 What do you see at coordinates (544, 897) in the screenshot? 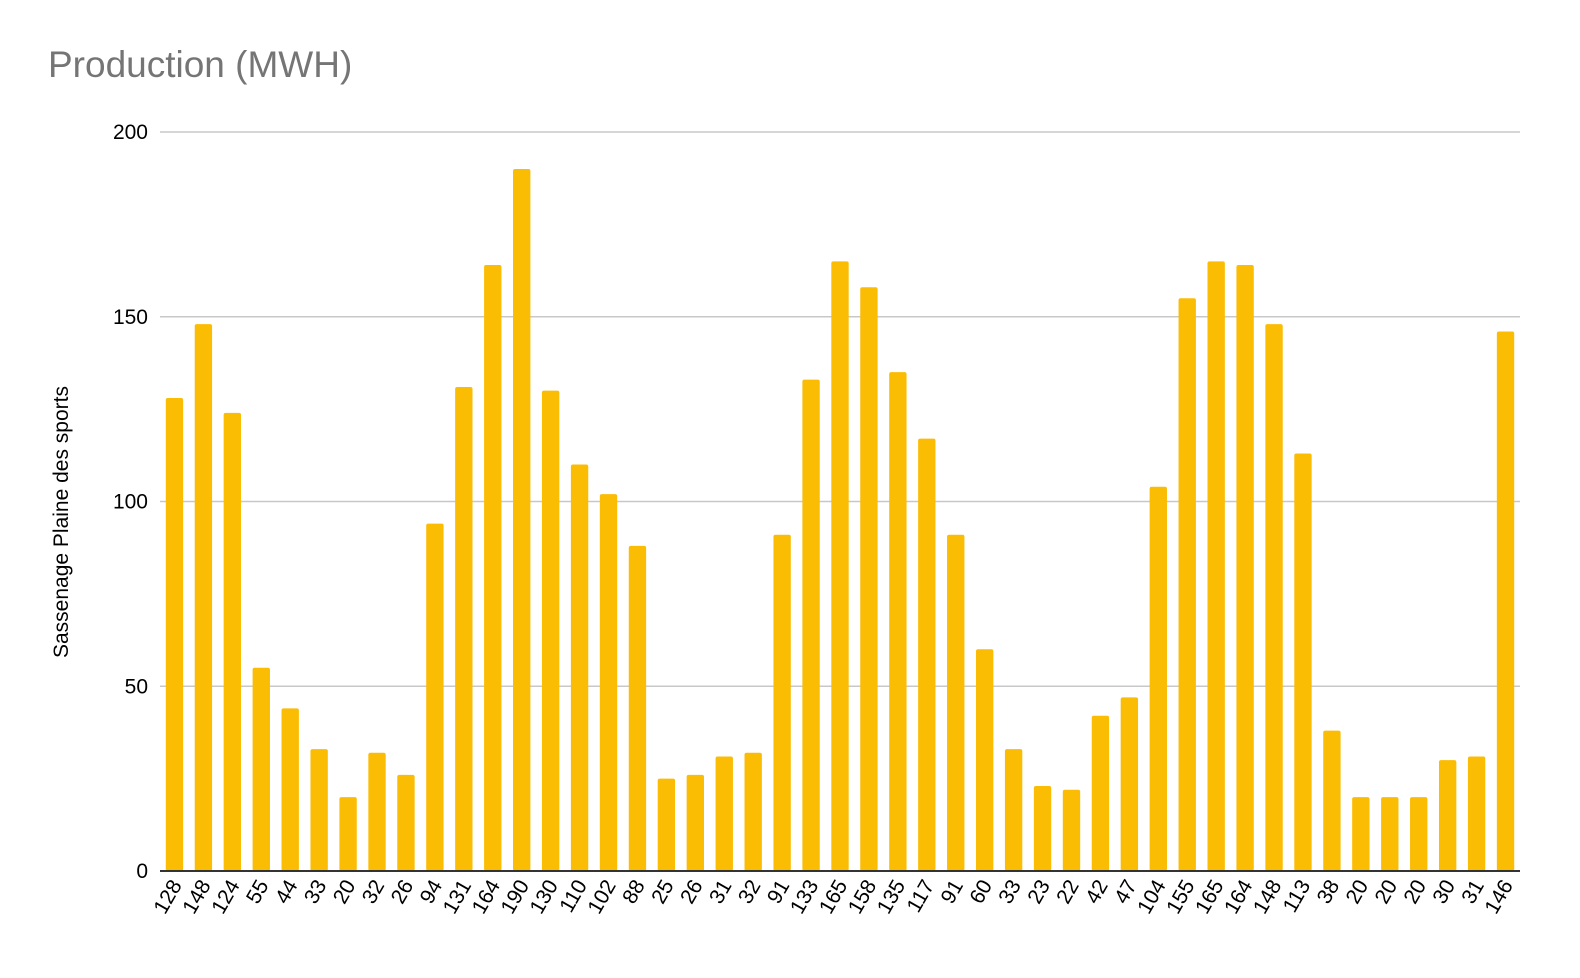
I see `x-tick-label: 130` at bounding box center [544, 897].